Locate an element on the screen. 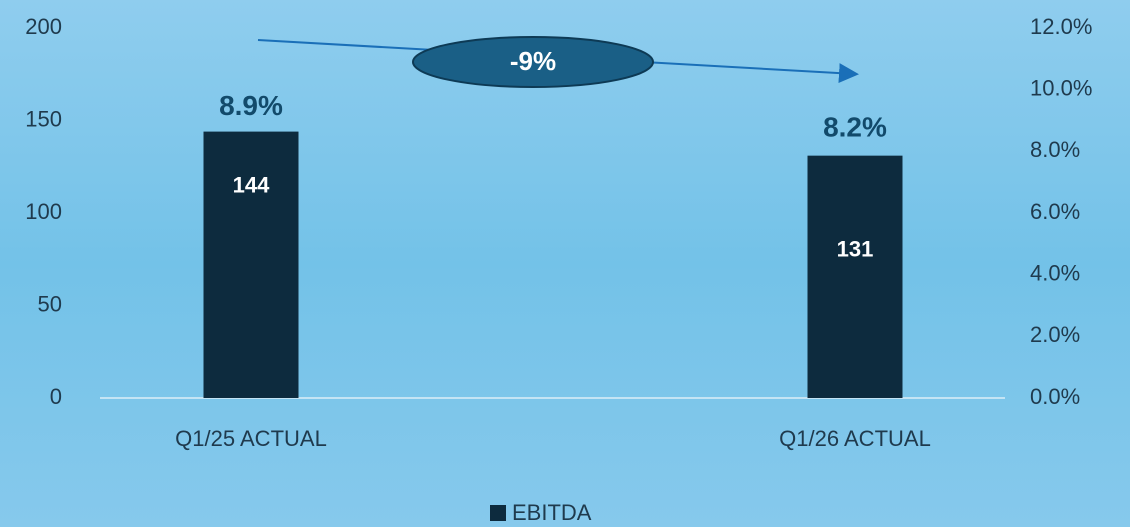 The image size is (1130, 527). y-tick-label: 200 is located at coordinates (43, 26).